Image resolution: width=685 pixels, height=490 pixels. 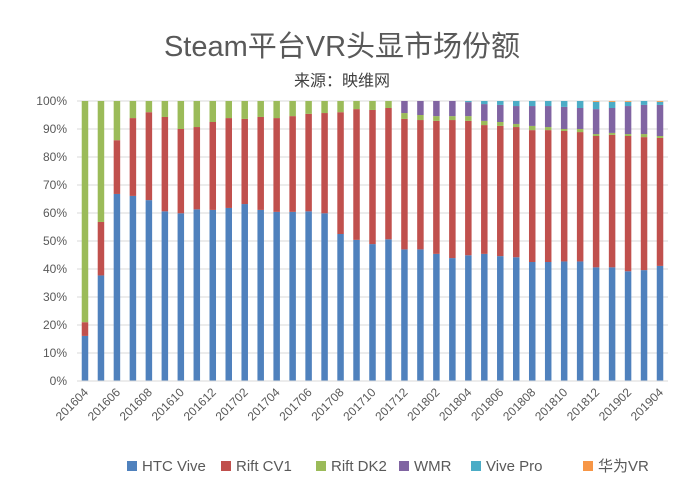 What do you see at coordinates (55, 185) in the screenshot?
I see `y-tick-label: 70%` at bounding box center [55, 185].